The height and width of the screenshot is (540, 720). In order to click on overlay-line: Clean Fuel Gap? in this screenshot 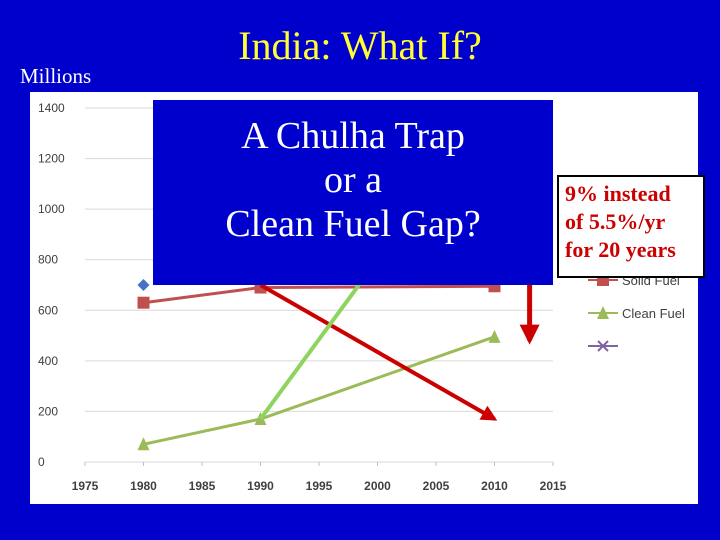, I will do `click(353, 224)`.